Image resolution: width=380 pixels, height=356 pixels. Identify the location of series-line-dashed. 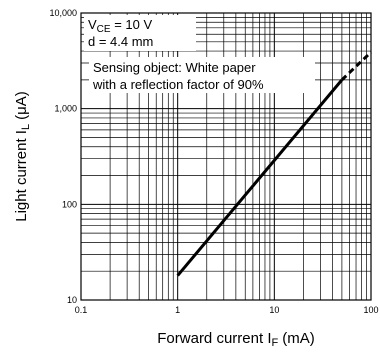
(356, 66).